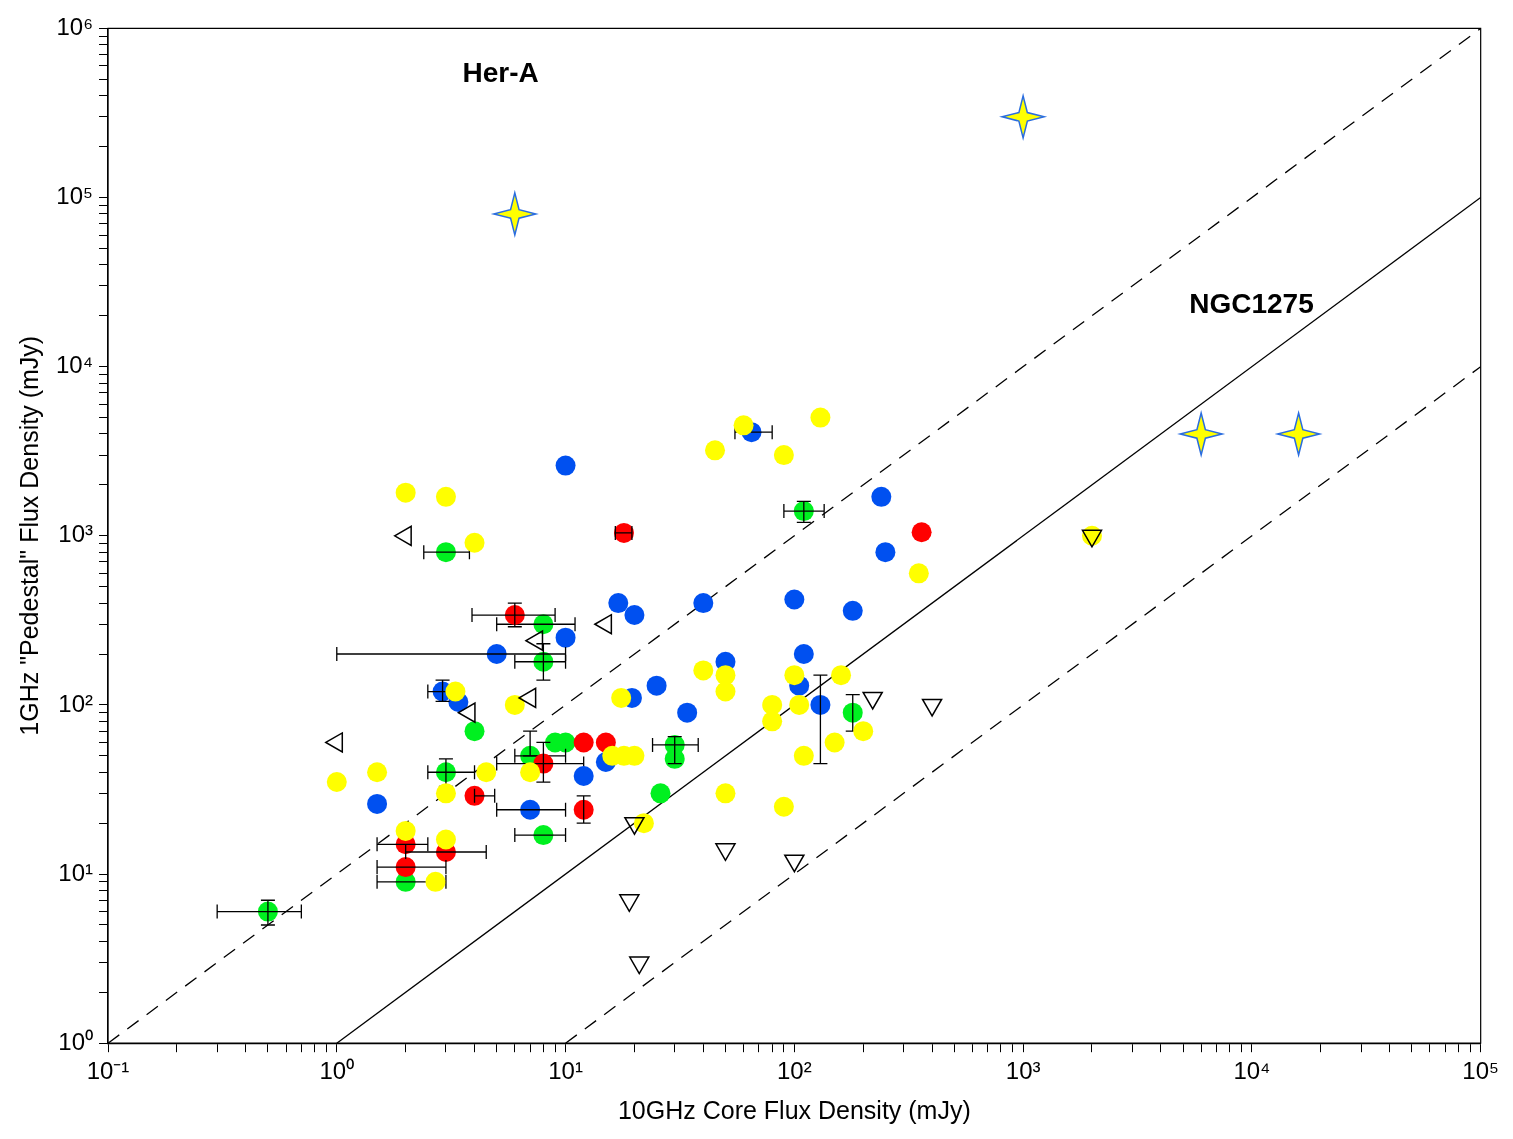 The height and width of the screenshot is (1139, 1513). I want to click on y-tick-label: 10², so click(76, 703).